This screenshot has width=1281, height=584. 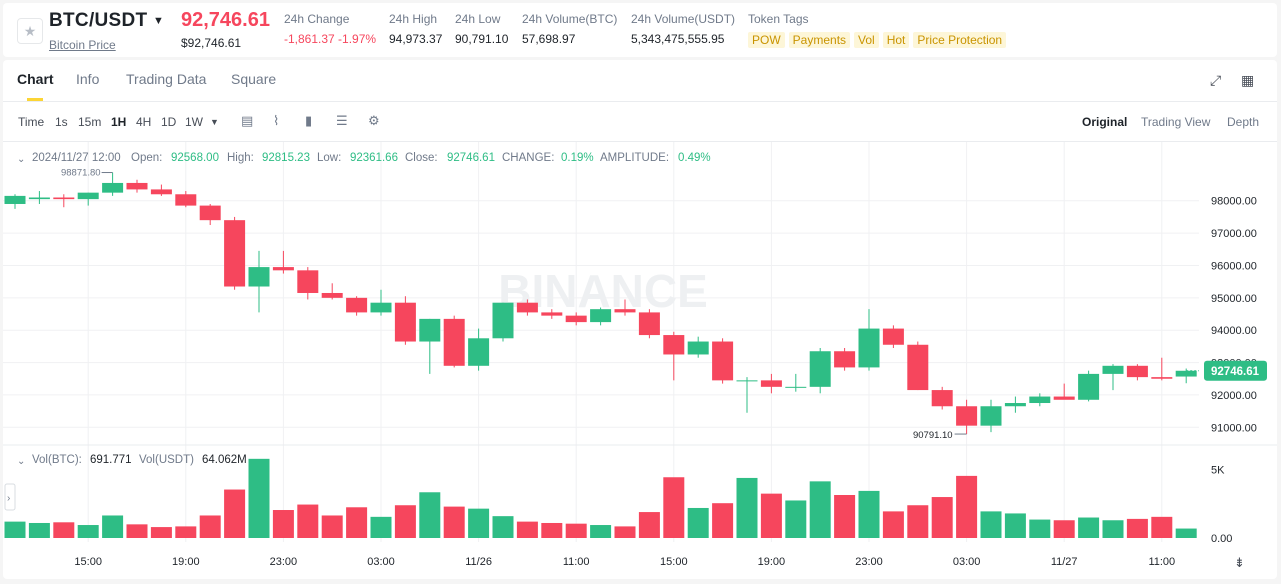 What do you see at coordinates (634, 158) in the screenshot?
I see `legend-amplitude-label: AMPLITUDE:` at bounding box center [634, 158].